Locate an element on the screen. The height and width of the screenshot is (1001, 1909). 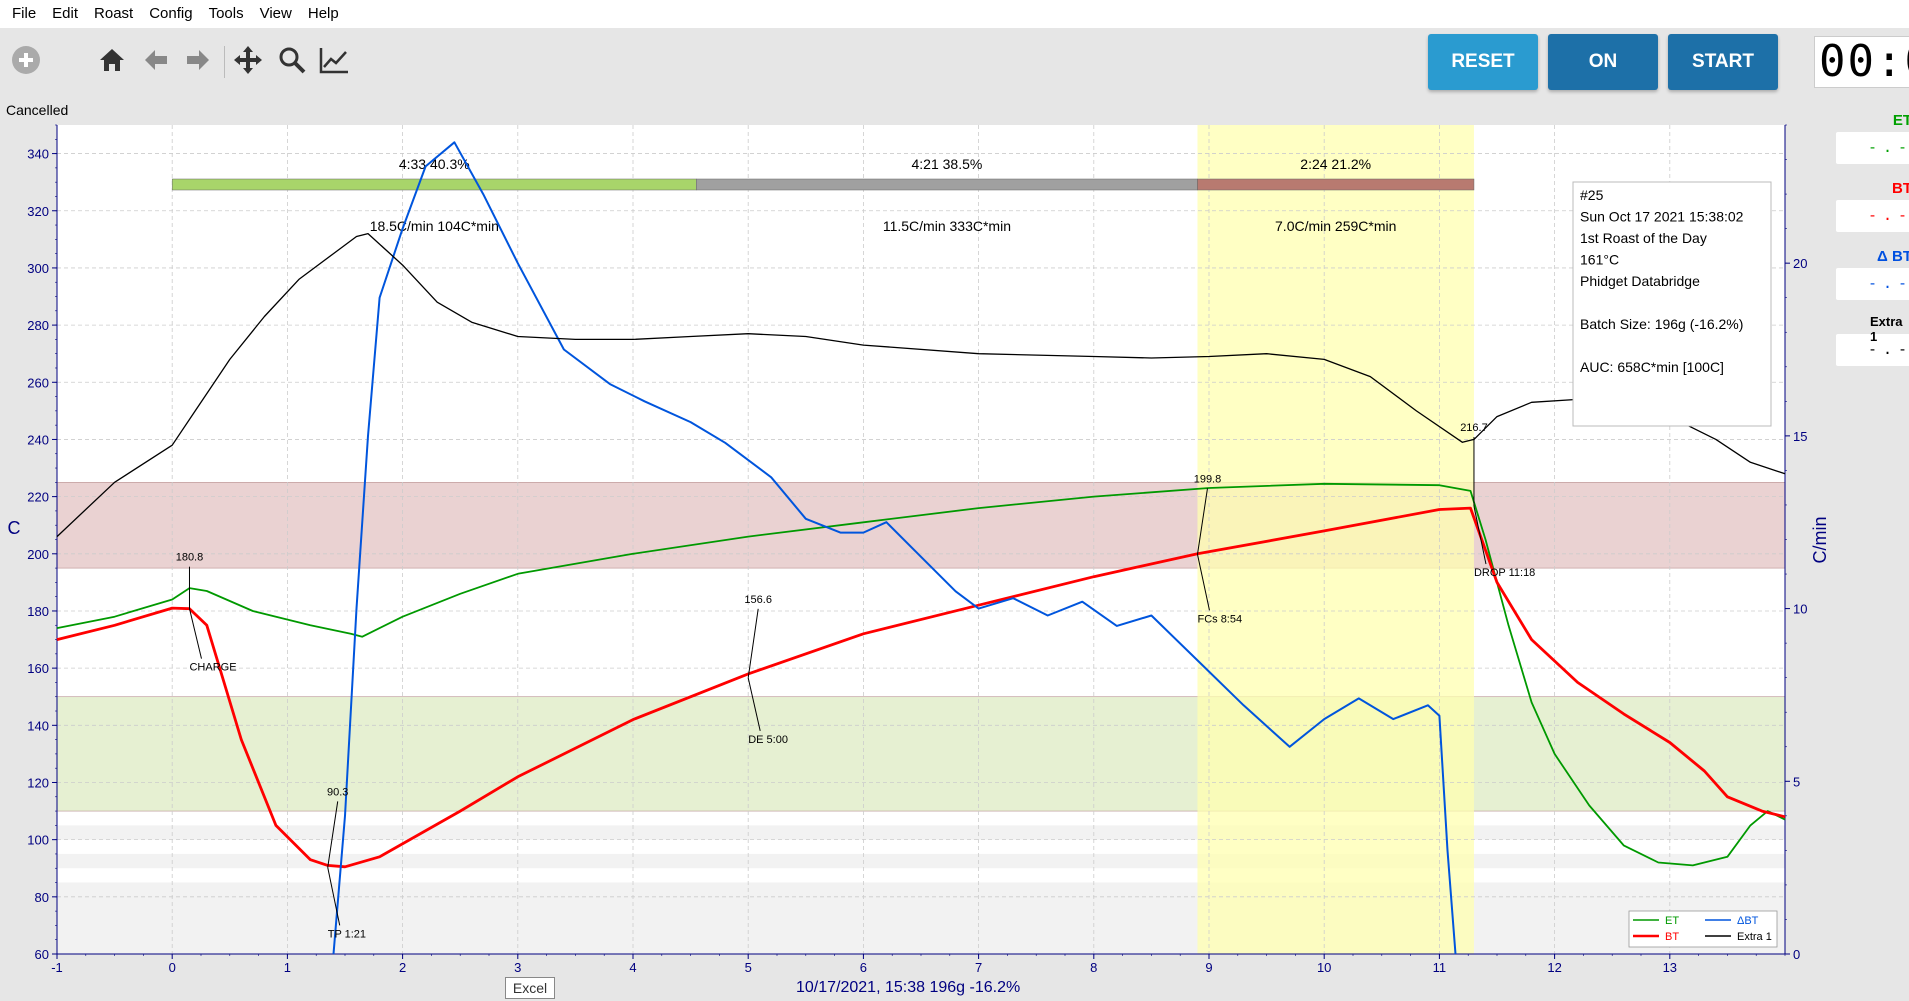
phase-label: 4:33 40.3% is located at coordinates (434, 164).